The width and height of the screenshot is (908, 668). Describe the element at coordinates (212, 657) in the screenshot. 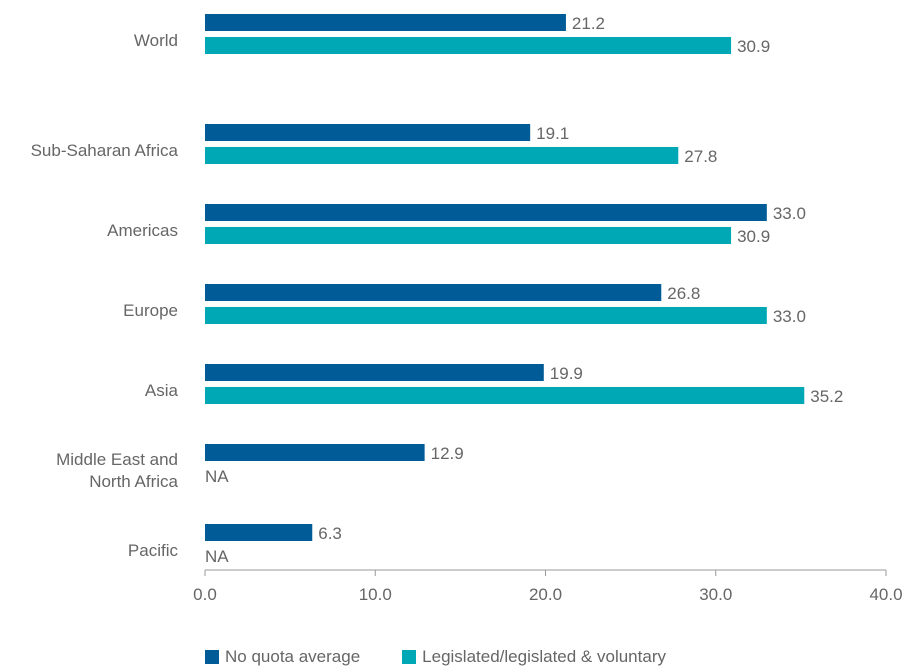

I see `legend-swatch-no-quota` at that location.